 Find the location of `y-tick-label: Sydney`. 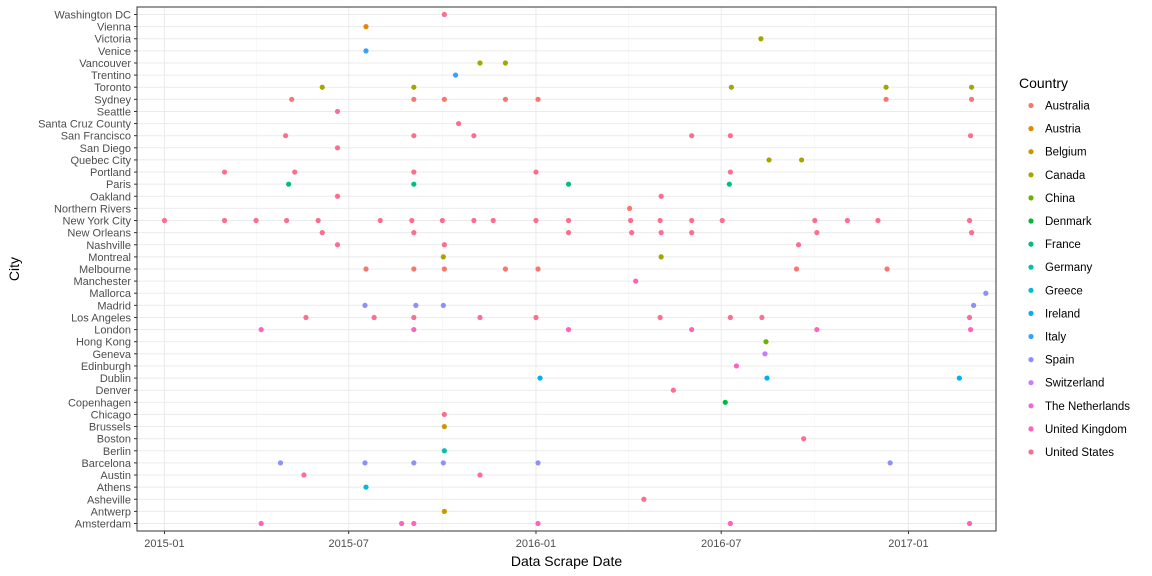

y-tick-label: Sydney is located at coordinates (112, 100).